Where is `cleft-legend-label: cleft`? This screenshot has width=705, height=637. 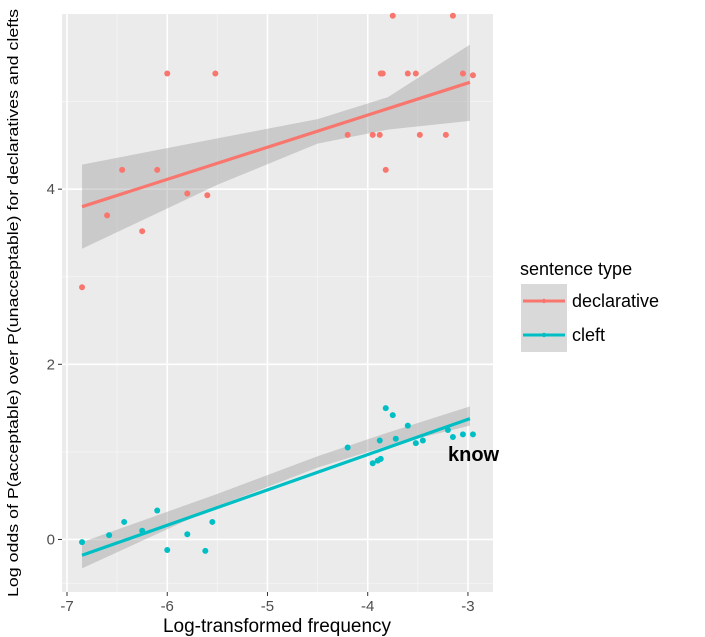 cleft-legend-label: cleft is located at coordinates (588, 335).